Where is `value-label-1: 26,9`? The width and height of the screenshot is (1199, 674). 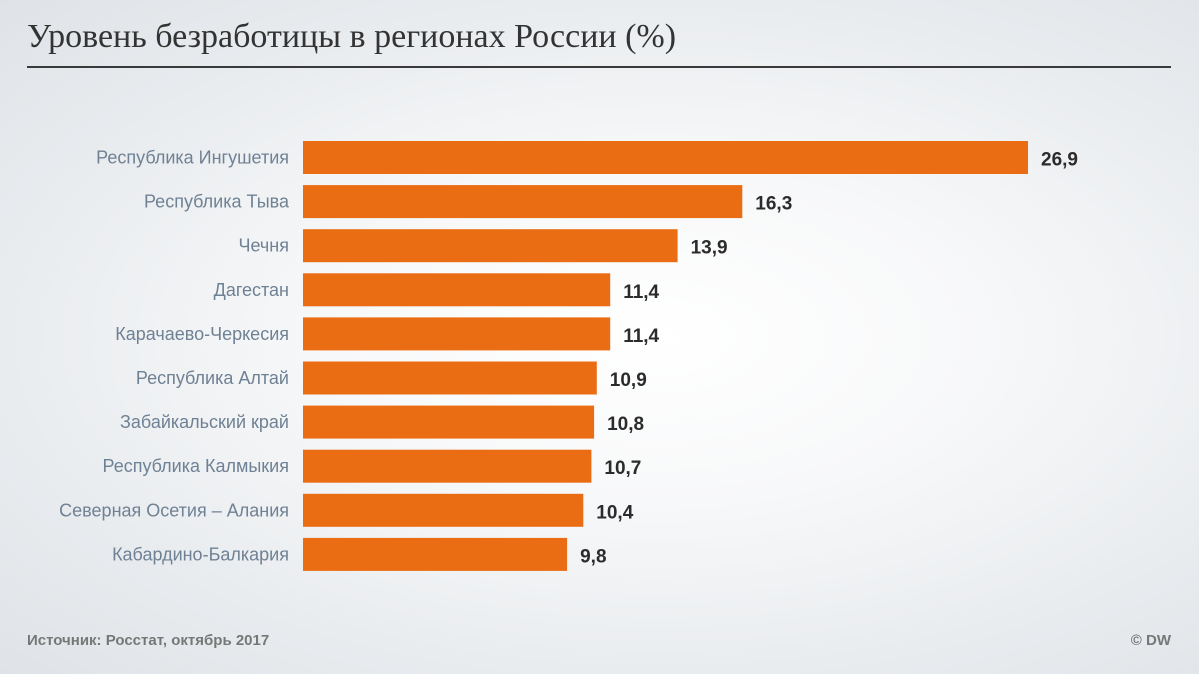 value-label-1: 26,9 is located at coordinates (1059, 160).